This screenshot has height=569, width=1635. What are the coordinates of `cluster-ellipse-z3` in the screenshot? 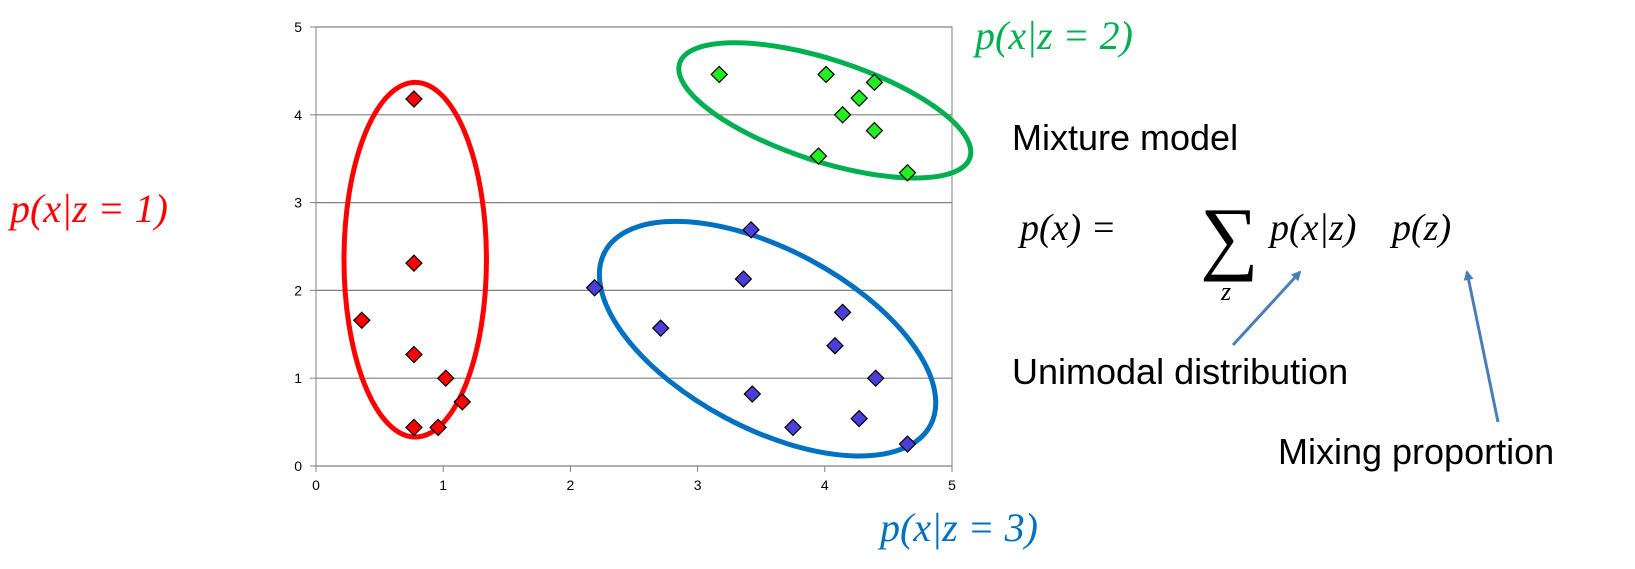 It's located at (767, 338).